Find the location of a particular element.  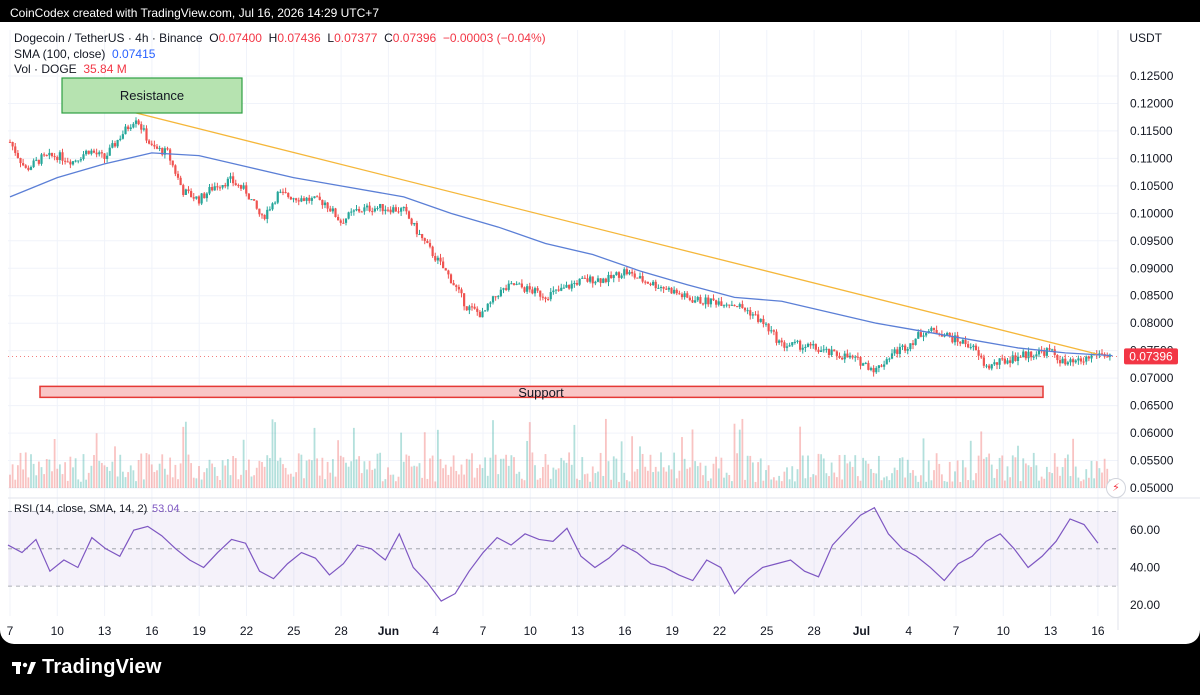

lightning-icon: ⚡ is located at coordinates (1116, 488).